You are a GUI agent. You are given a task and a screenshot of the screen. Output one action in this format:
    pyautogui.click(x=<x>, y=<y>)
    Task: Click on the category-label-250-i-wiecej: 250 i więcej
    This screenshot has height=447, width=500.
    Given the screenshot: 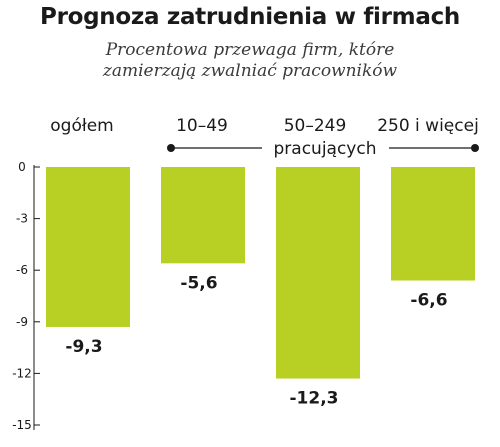 What is the action you would take?
    pyautogui.click(x=428, y=126)
    